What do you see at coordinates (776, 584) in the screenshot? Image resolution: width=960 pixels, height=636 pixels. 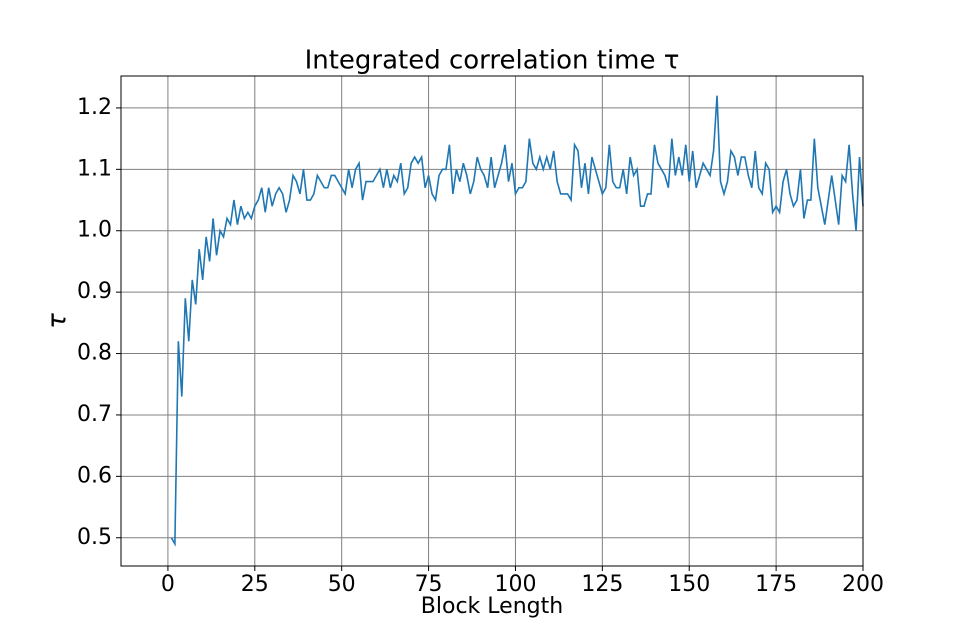 I see `x-tick-label: 175` at bounding box center [776, 584].